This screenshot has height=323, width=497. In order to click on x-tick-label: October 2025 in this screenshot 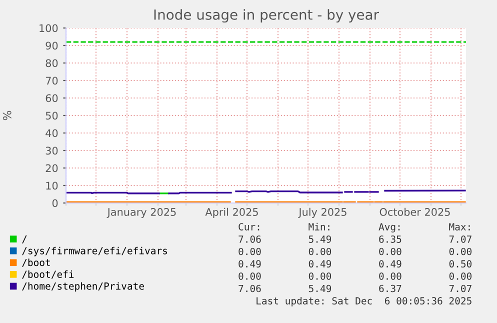, I will do `click(415, 212)`.